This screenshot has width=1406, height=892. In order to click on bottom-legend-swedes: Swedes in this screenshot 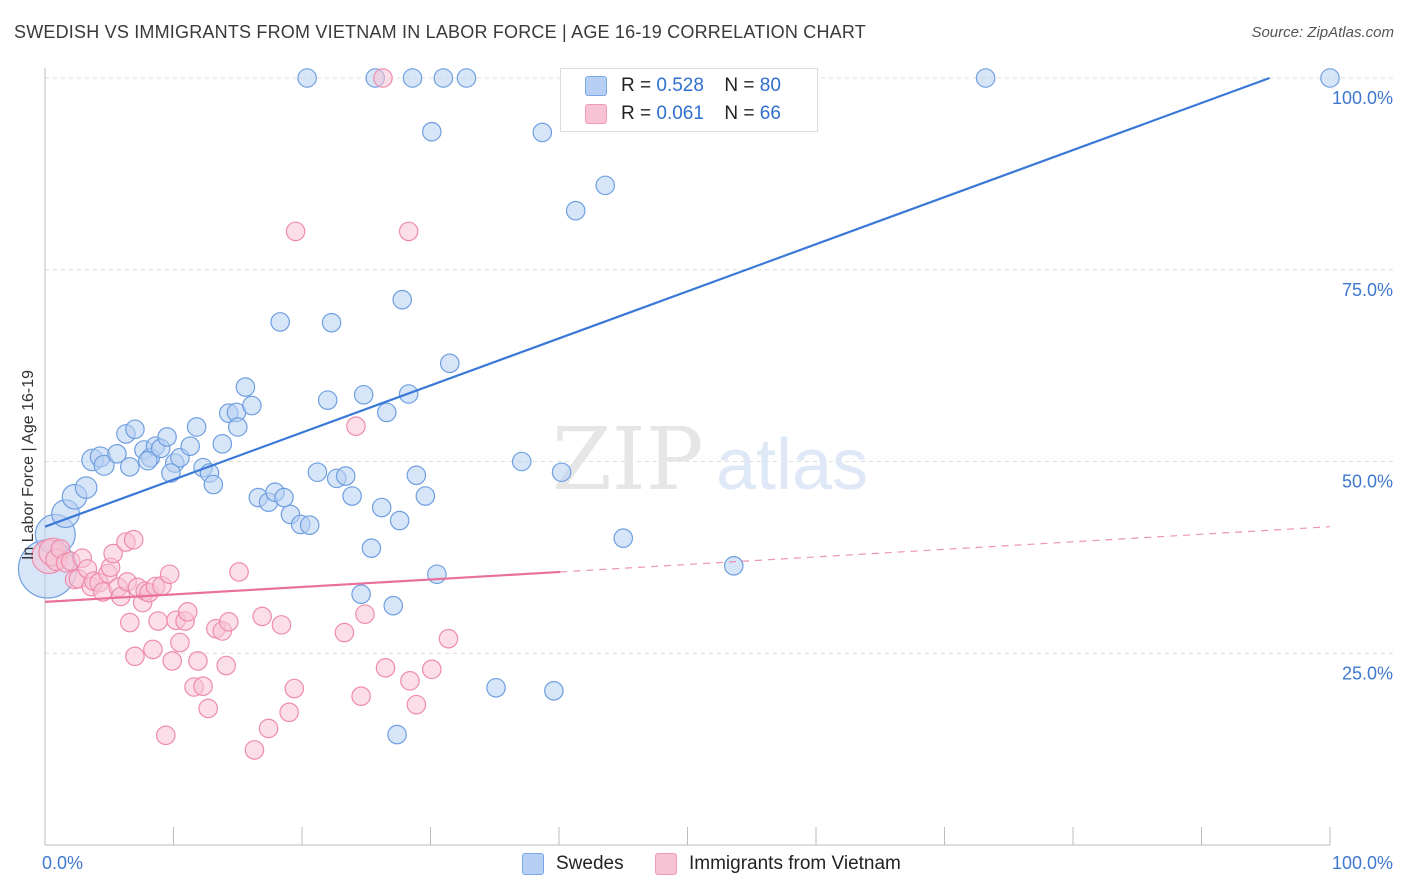, I will do `click(573, 864)`.